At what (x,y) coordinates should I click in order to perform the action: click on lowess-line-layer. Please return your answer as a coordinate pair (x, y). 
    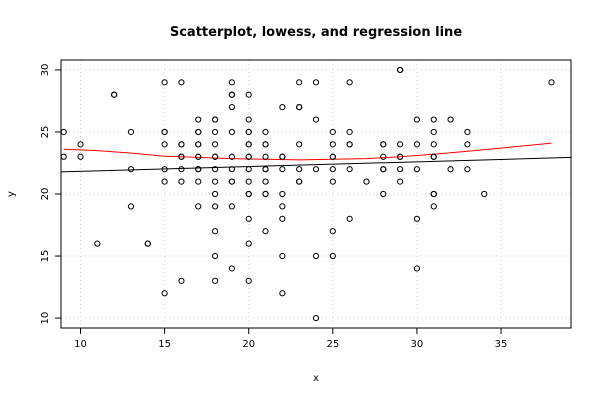
    Looking at the image, I should click on (307, 151).